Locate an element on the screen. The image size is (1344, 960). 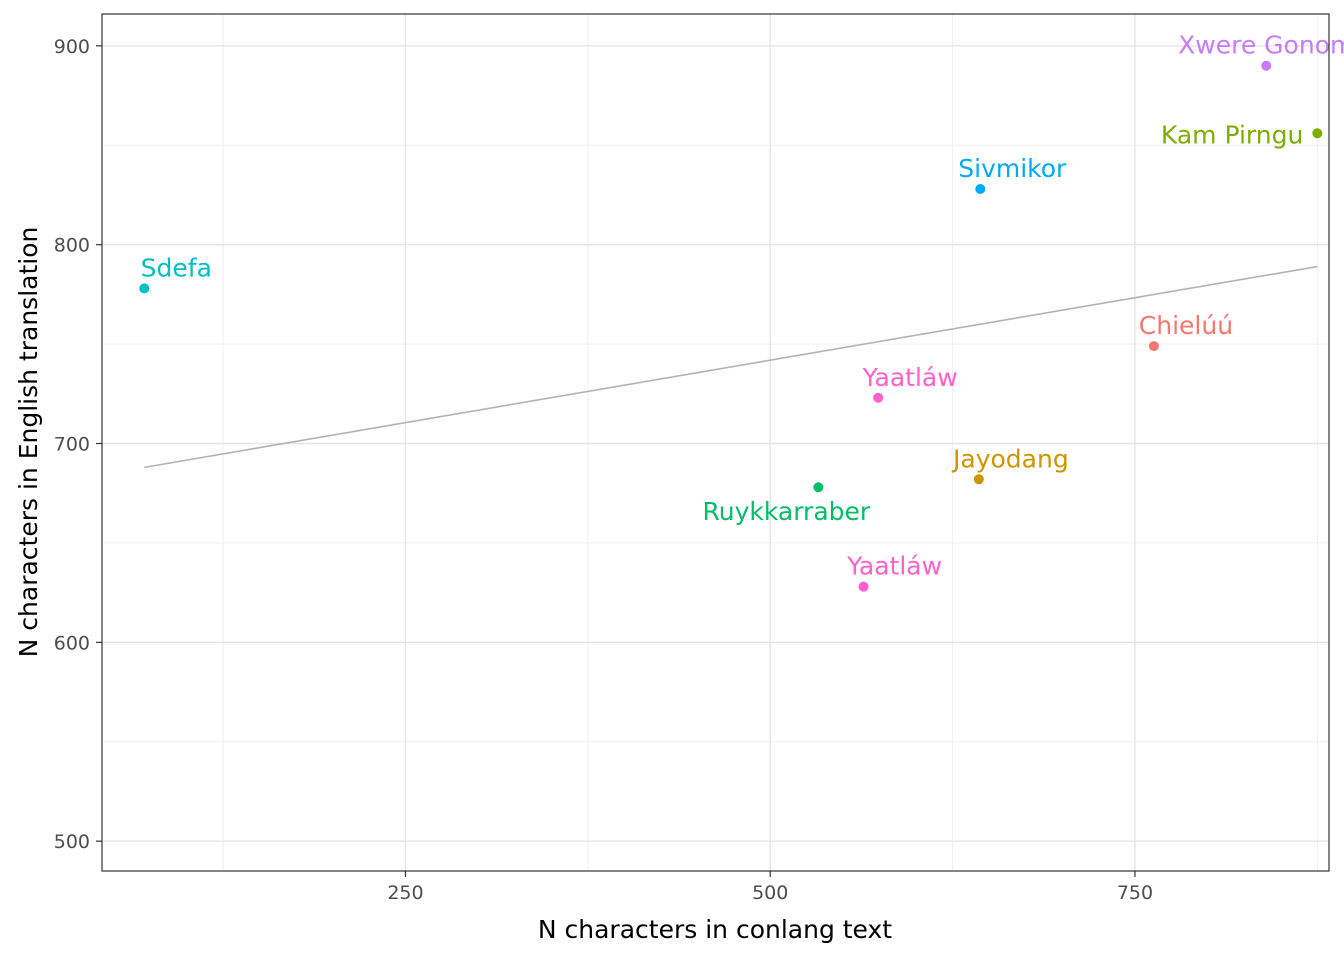
point-label: Ruykkarraber is located at coordinates (787, 511).